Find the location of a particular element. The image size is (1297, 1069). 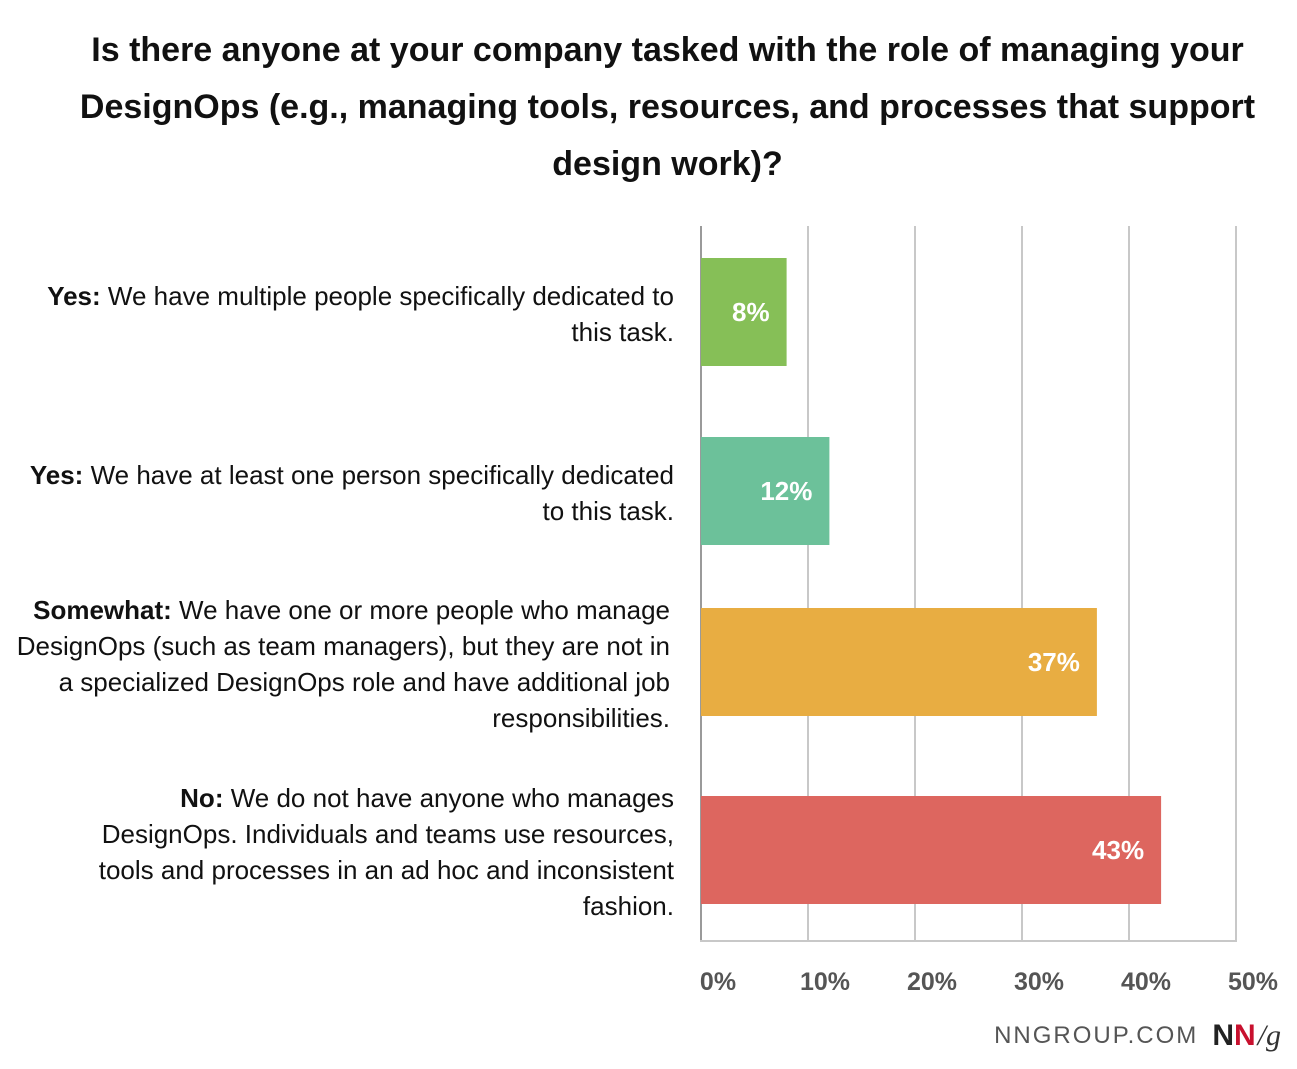

bar-value-label: 8% is located at coordinates (751, 312).